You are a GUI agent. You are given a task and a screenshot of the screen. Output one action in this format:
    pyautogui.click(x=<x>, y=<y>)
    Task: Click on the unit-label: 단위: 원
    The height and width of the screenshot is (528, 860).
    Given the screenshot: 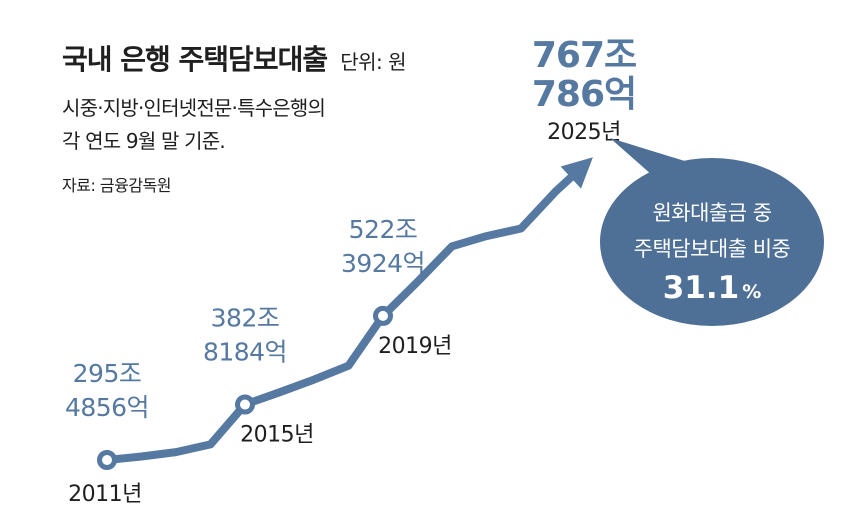 What is the action you would take?
    pyautogui.click(x=373, y=62)
    